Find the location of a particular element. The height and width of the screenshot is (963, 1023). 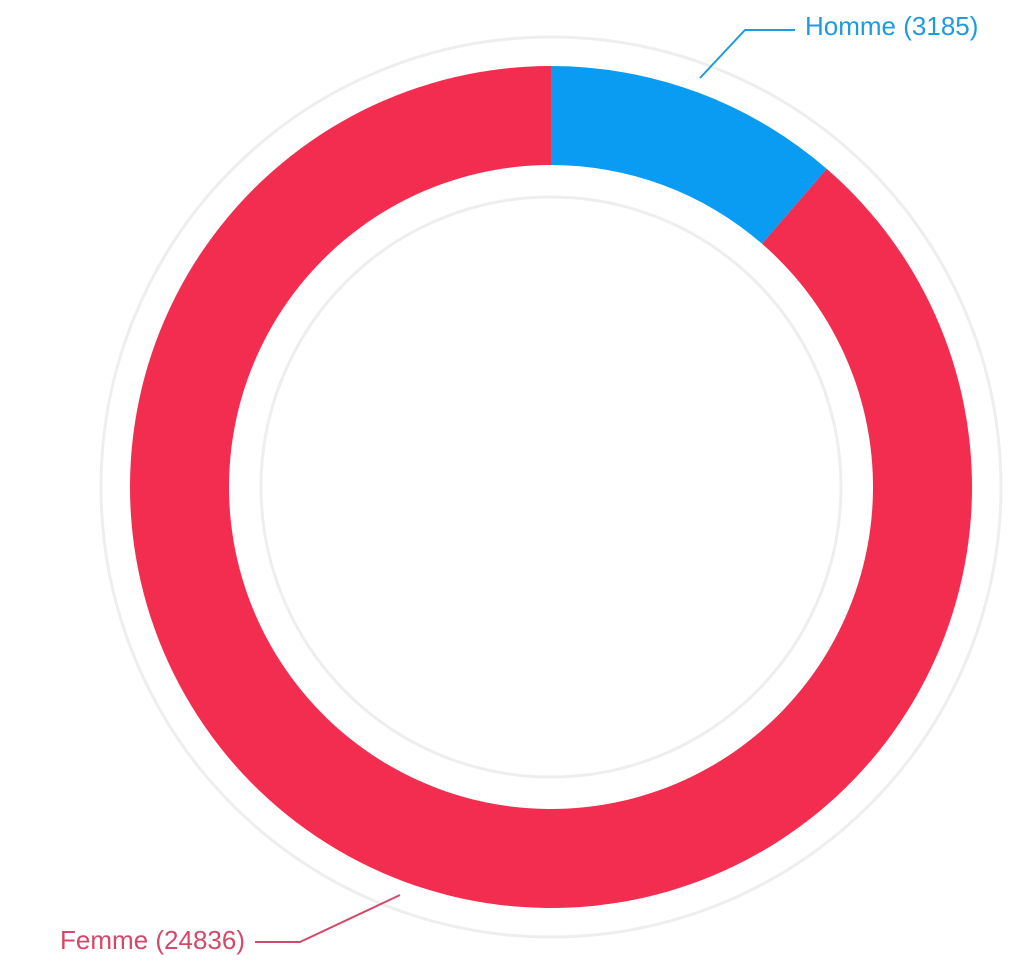

donut-slice is located at coordinates (689, 155).